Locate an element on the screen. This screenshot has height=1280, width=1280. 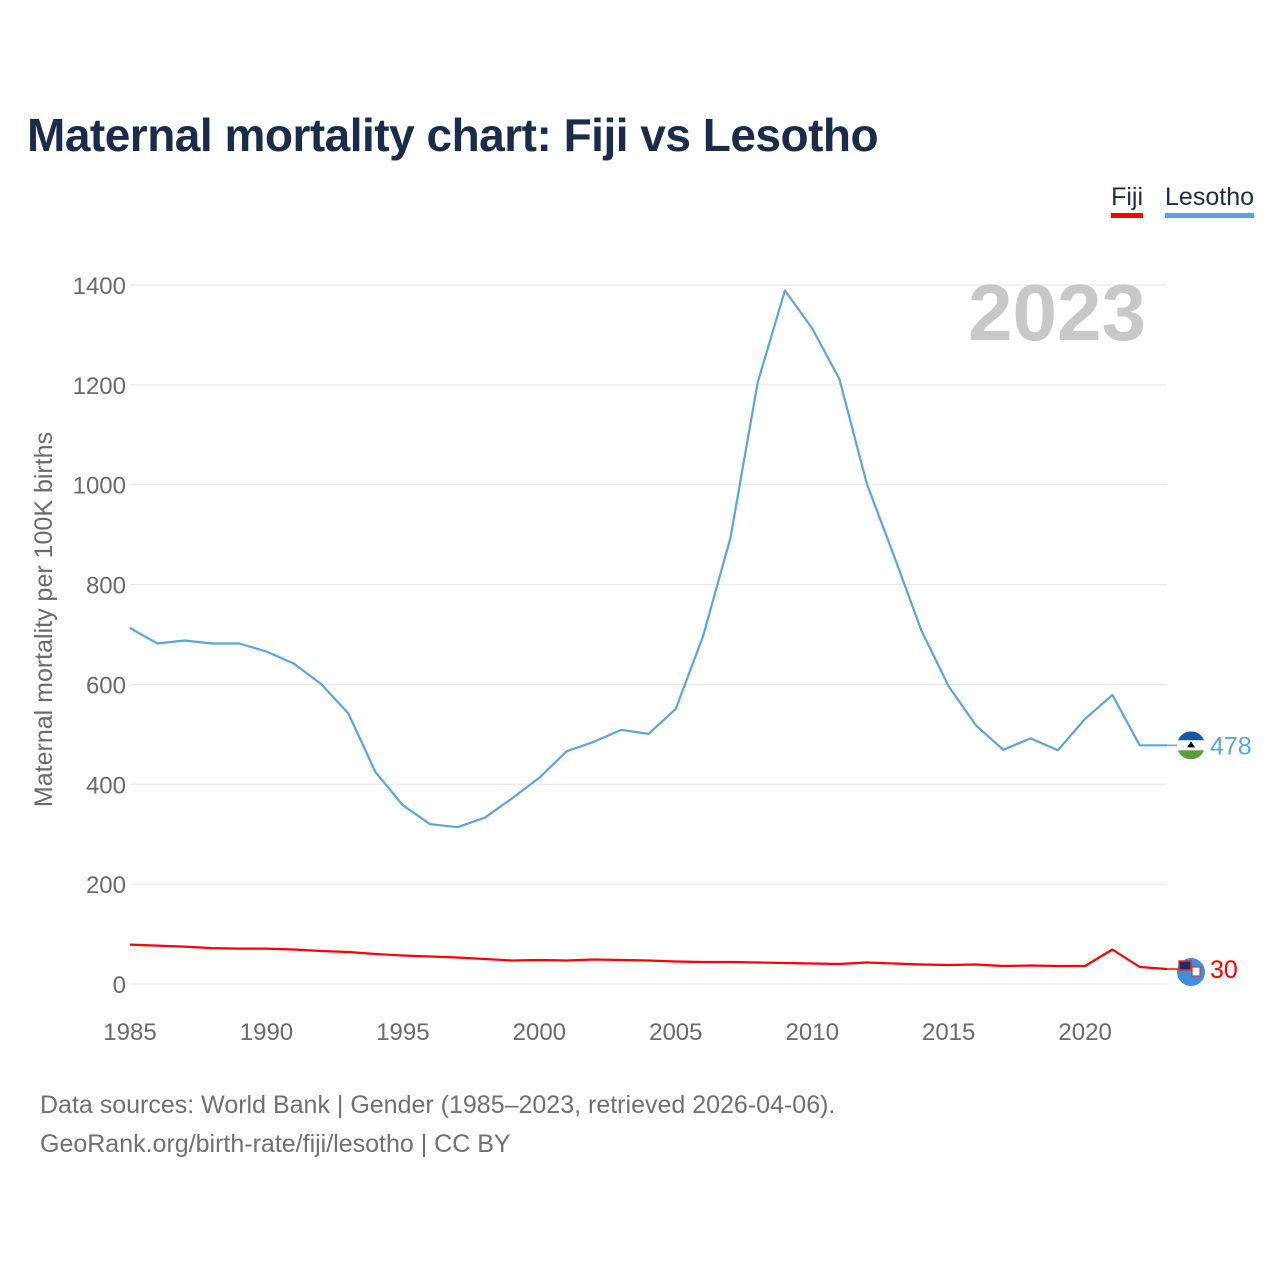
y-tick-label: 800 is located at coordinates (106, 586).